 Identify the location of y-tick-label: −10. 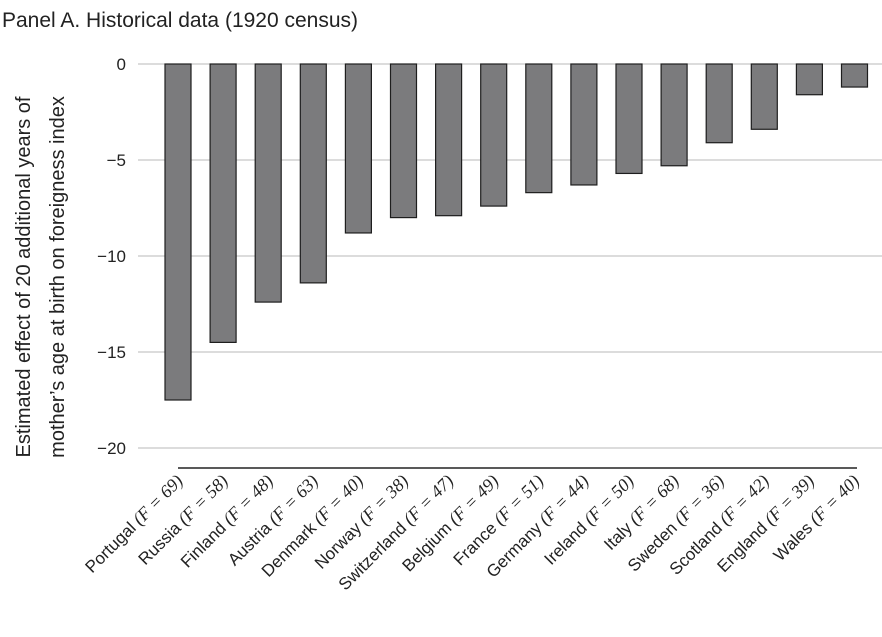
(111, 256).